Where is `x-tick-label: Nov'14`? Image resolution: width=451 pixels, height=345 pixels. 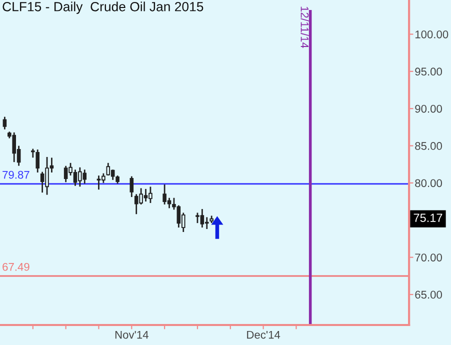
x-tick-label: Nov'14 is located at coordinates (131, 334).